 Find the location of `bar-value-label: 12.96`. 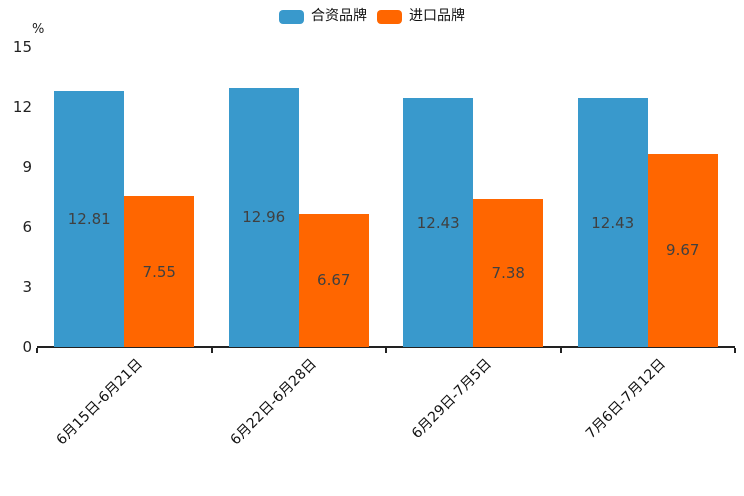

bar-value-label: 12.96 is located at coordinates (264, 217).